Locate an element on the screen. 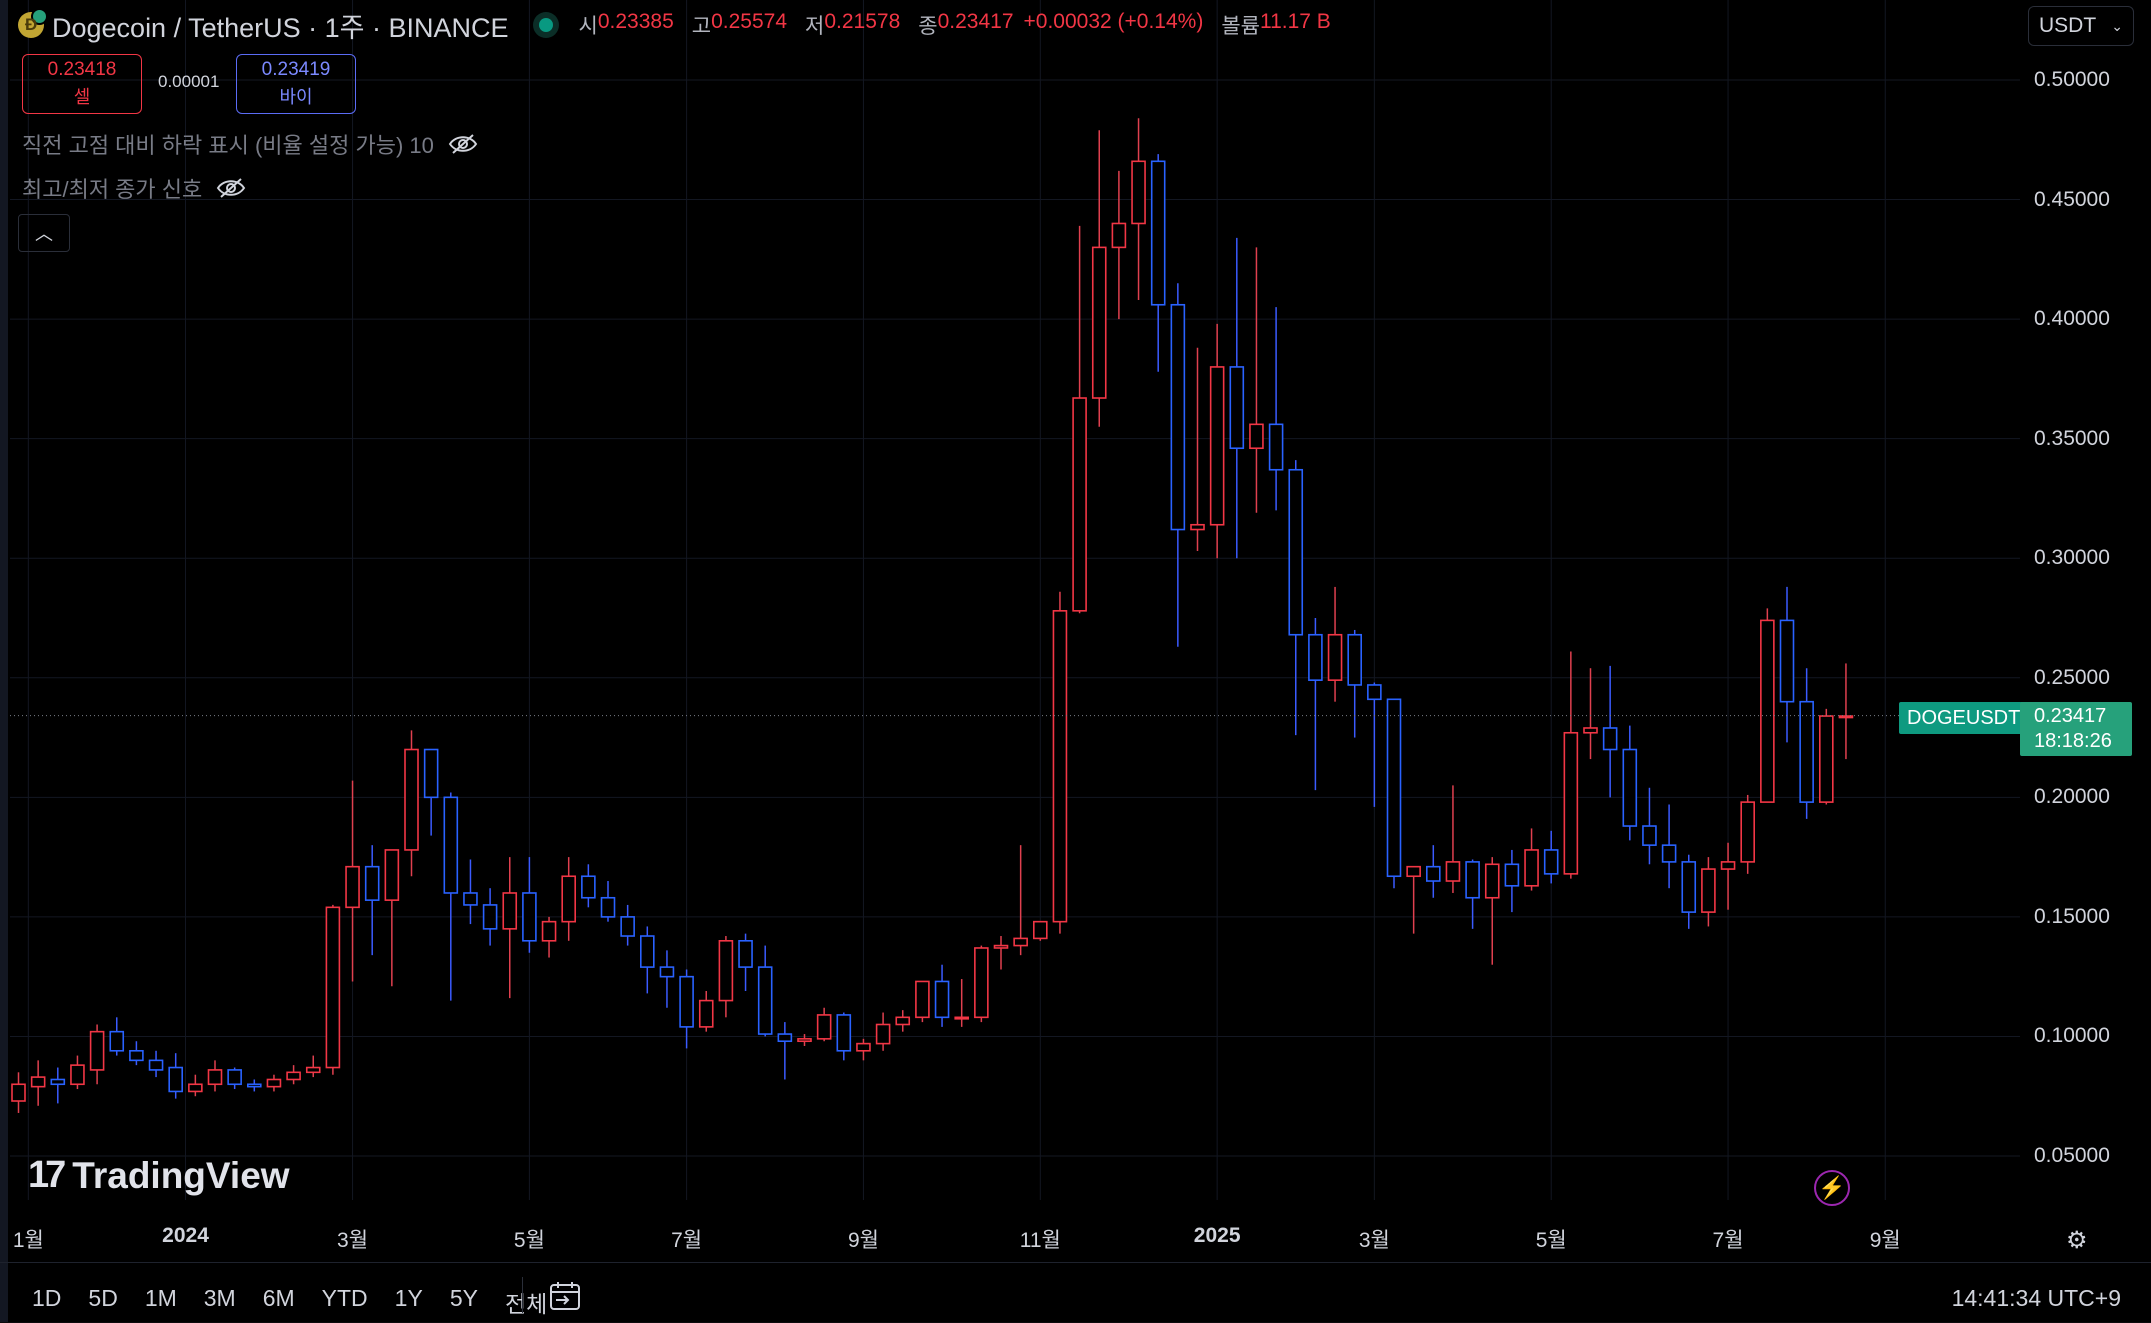 The width and height of the screenshot is (2151, 1323). price-tick-label: 0.30000 is located at coordinates (2072, 558).